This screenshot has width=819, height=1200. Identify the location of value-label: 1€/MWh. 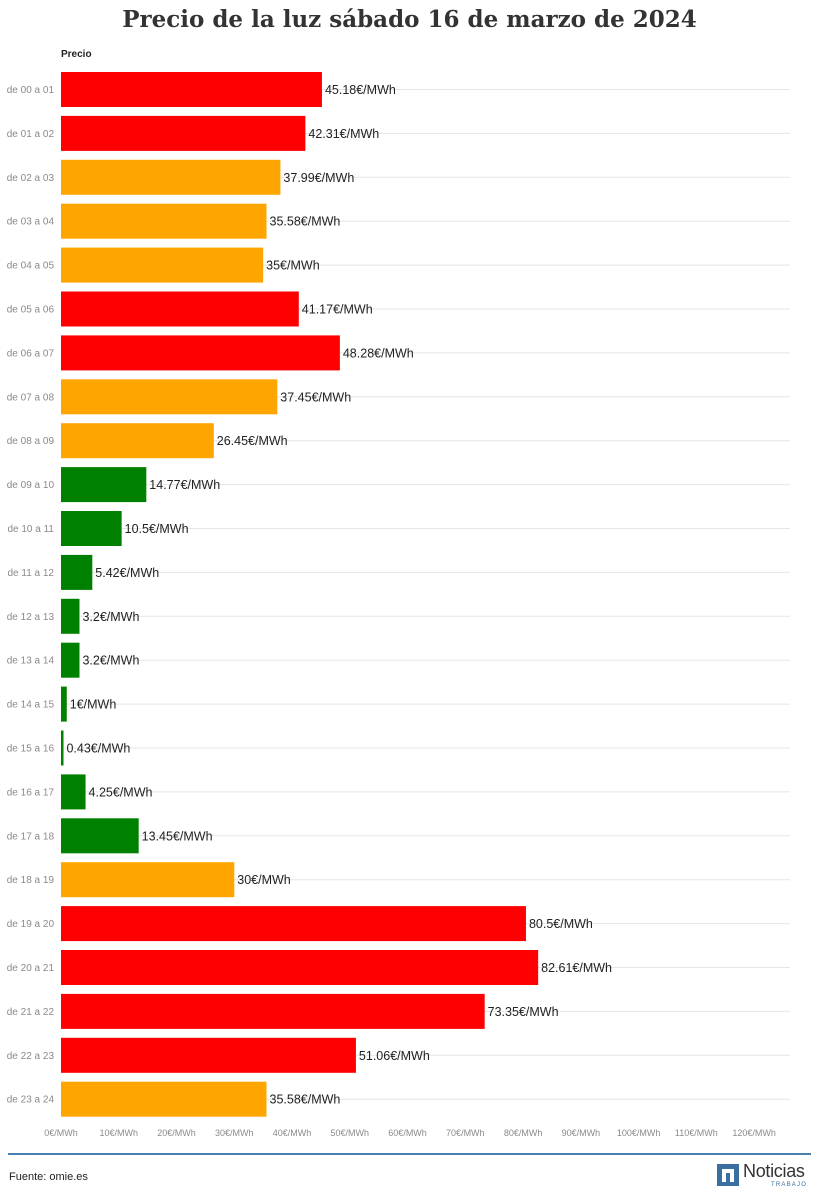
(93, 705).